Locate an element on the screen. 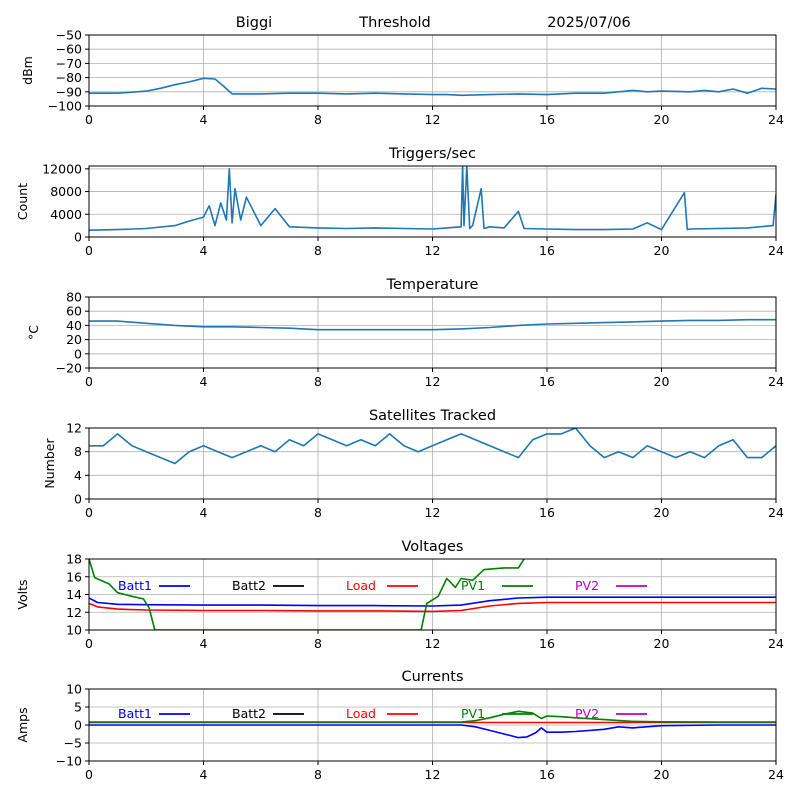  y-axis-label: Count is located at coordinates (22, 201).